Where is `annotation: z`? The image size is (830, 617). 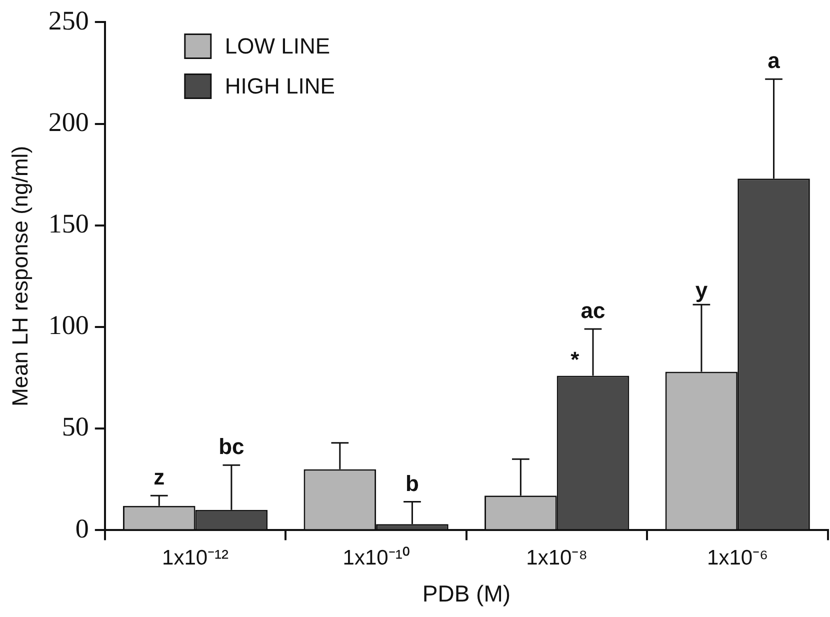 annotation: z is located at coordinates (159, 477).